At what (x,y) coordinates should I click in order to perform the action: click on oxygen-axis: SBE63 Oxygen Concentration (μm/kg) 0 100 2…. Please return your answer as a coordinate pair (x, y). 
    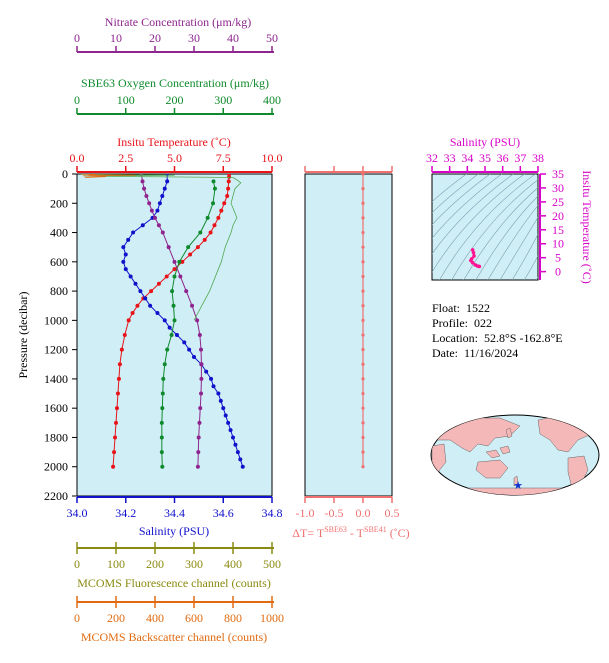
    Looking at the image, I should click on (177, 95).